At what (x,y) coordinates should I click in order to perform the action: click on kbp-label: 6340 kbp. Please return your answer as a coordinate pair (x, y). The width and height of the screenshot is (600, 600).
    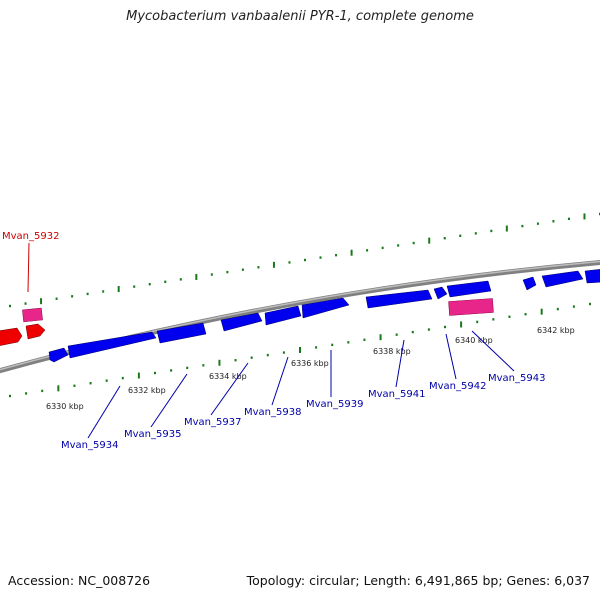
    Looking at the image, I should click on (474, 340).